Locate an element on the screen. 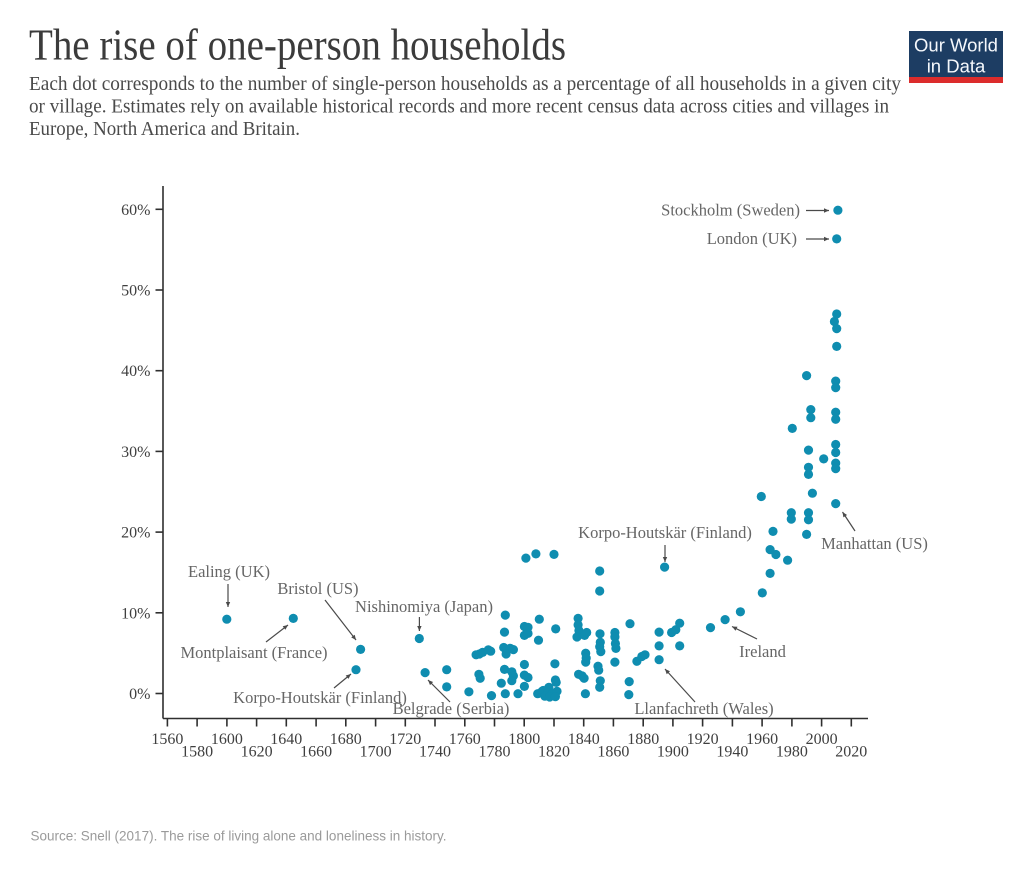 Image resolution: width=1024 pixels, height=869 pixels. svg-text: 40% is located at coordinates (135, 371).